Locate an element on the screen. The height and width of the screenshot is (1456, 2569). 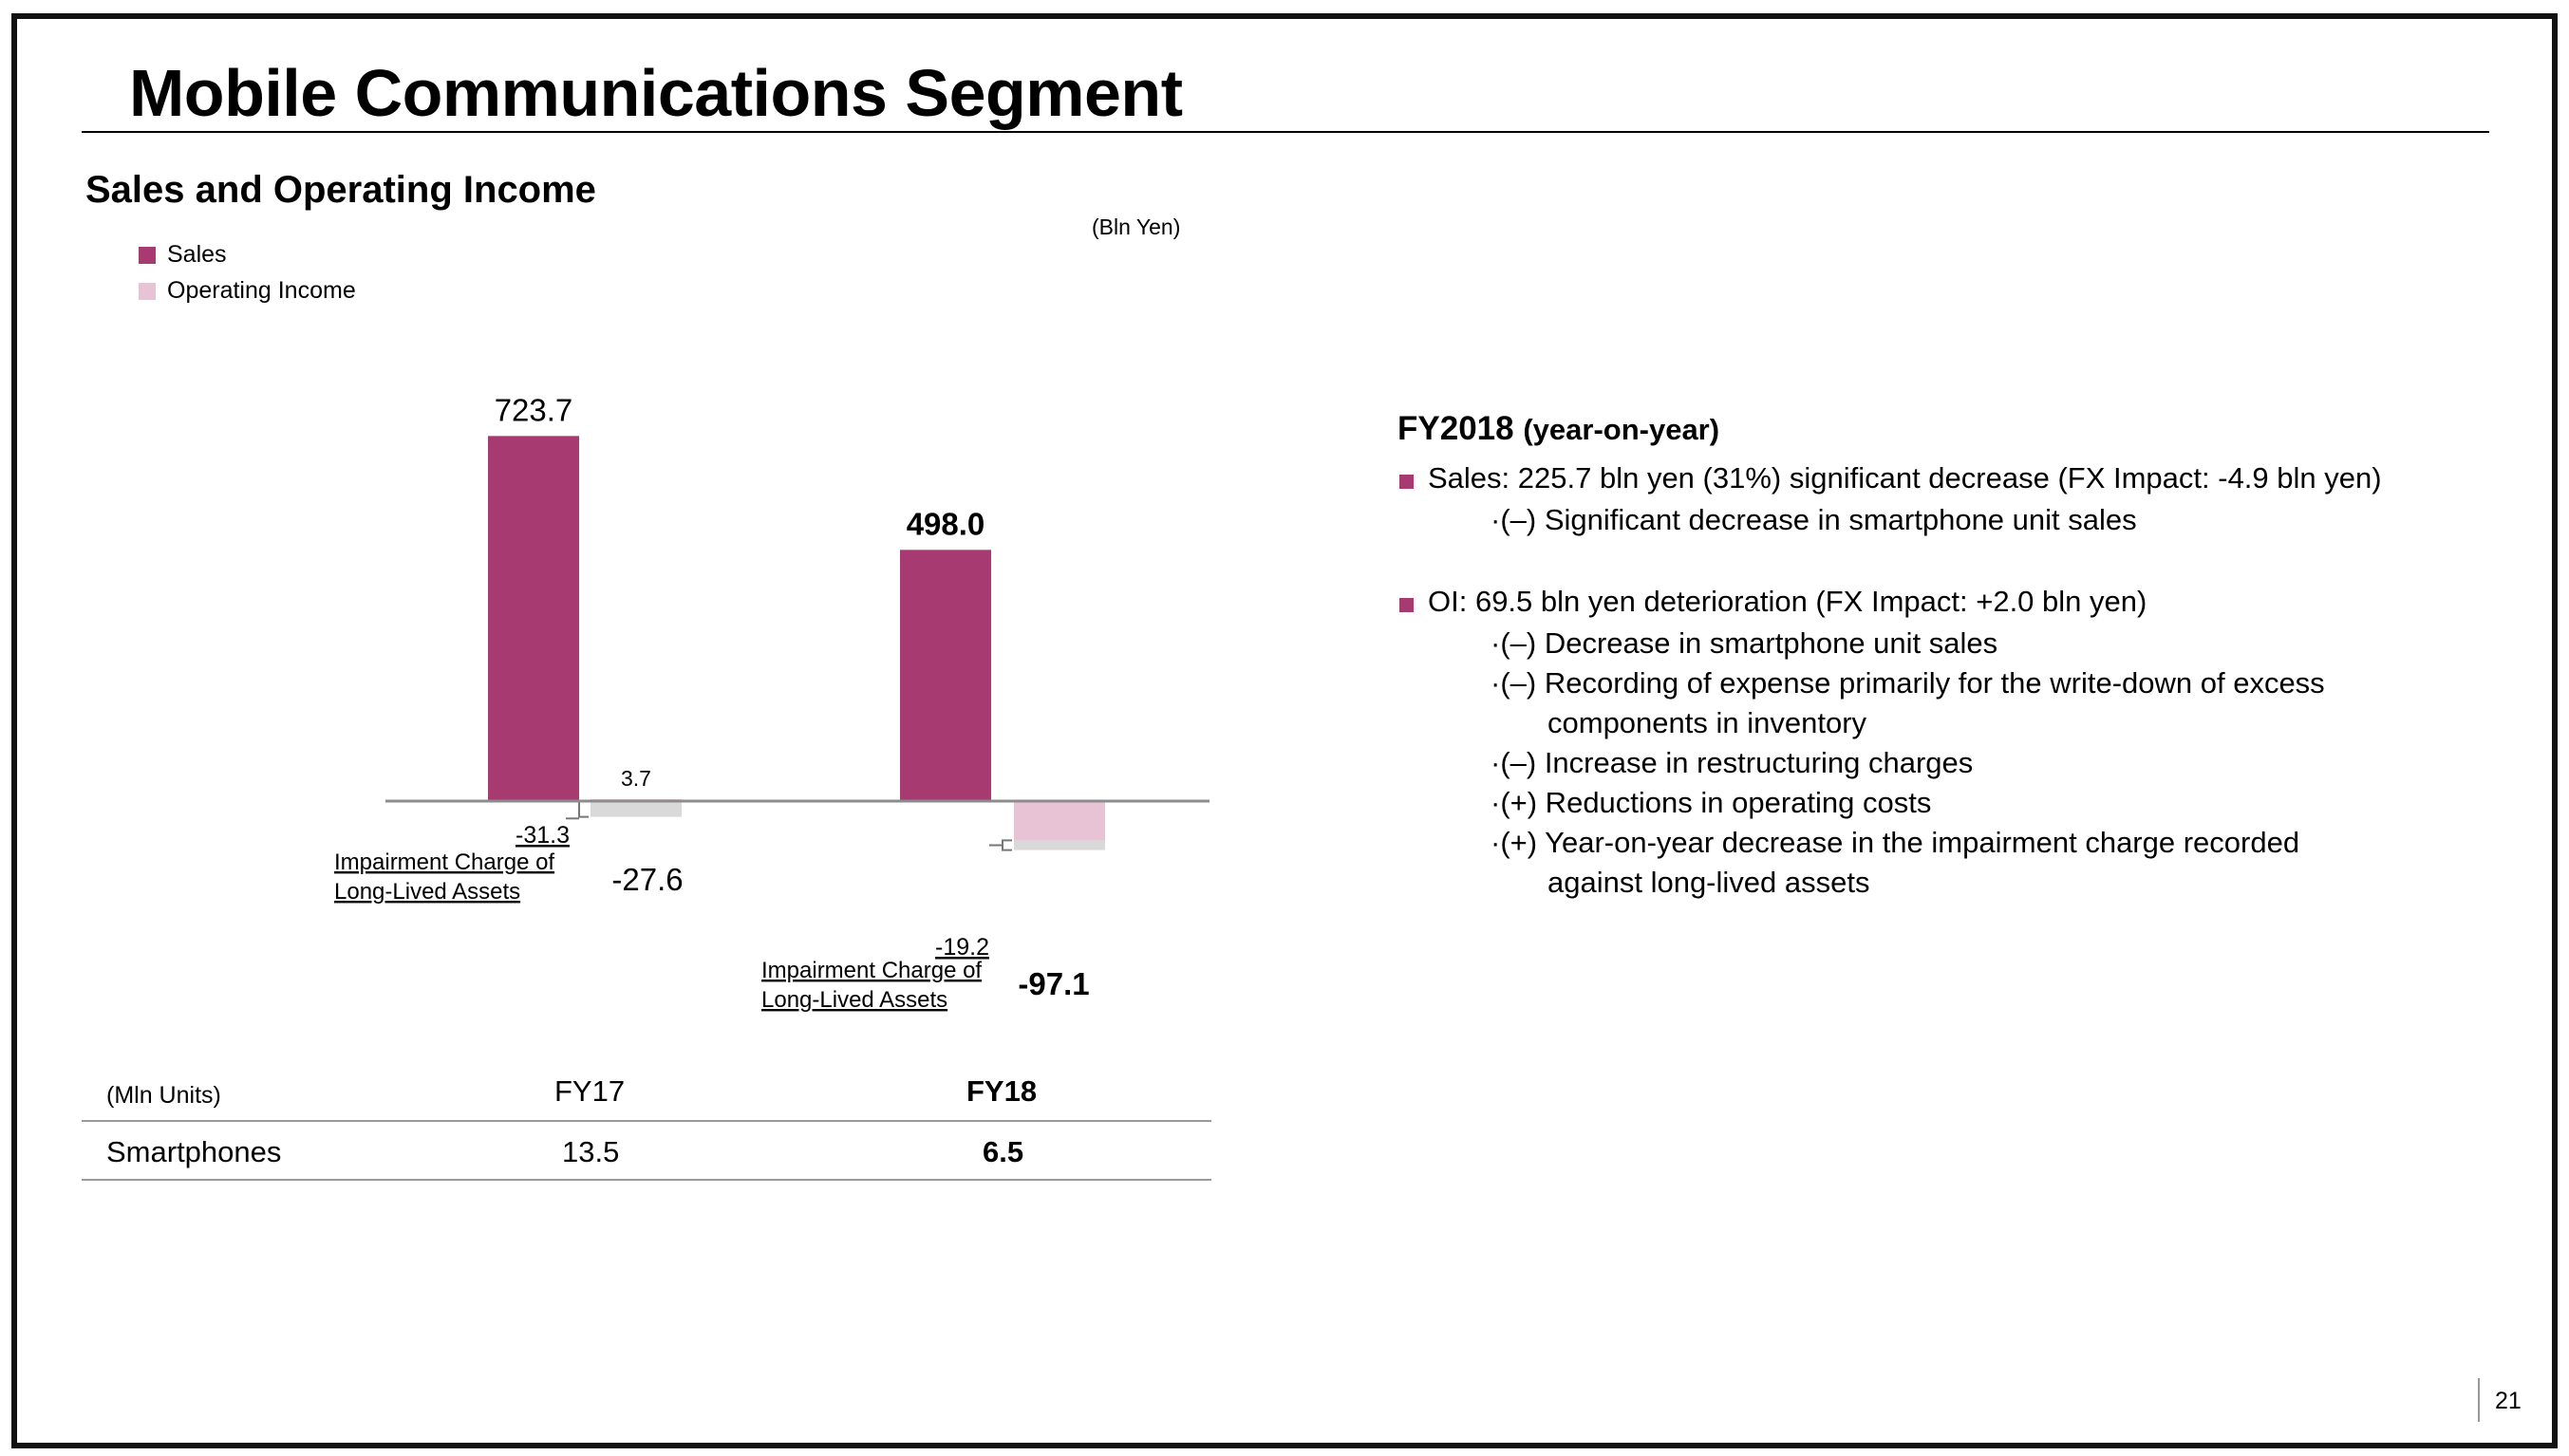
impairment-annotation-line2-fy18: Long-Lived Assets is located at coordinates (854, 1000).